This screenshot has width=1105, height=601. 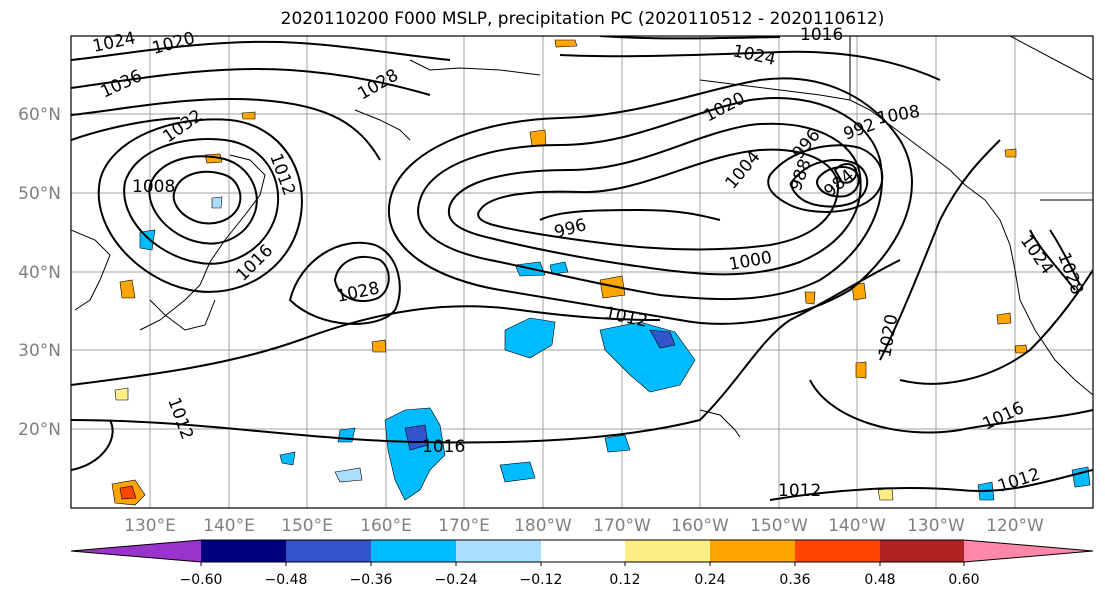 What do you see at coordinates (857, 526) in the screenshot?
I see `lon-label: 140°W` at bounding box center [857, 526].